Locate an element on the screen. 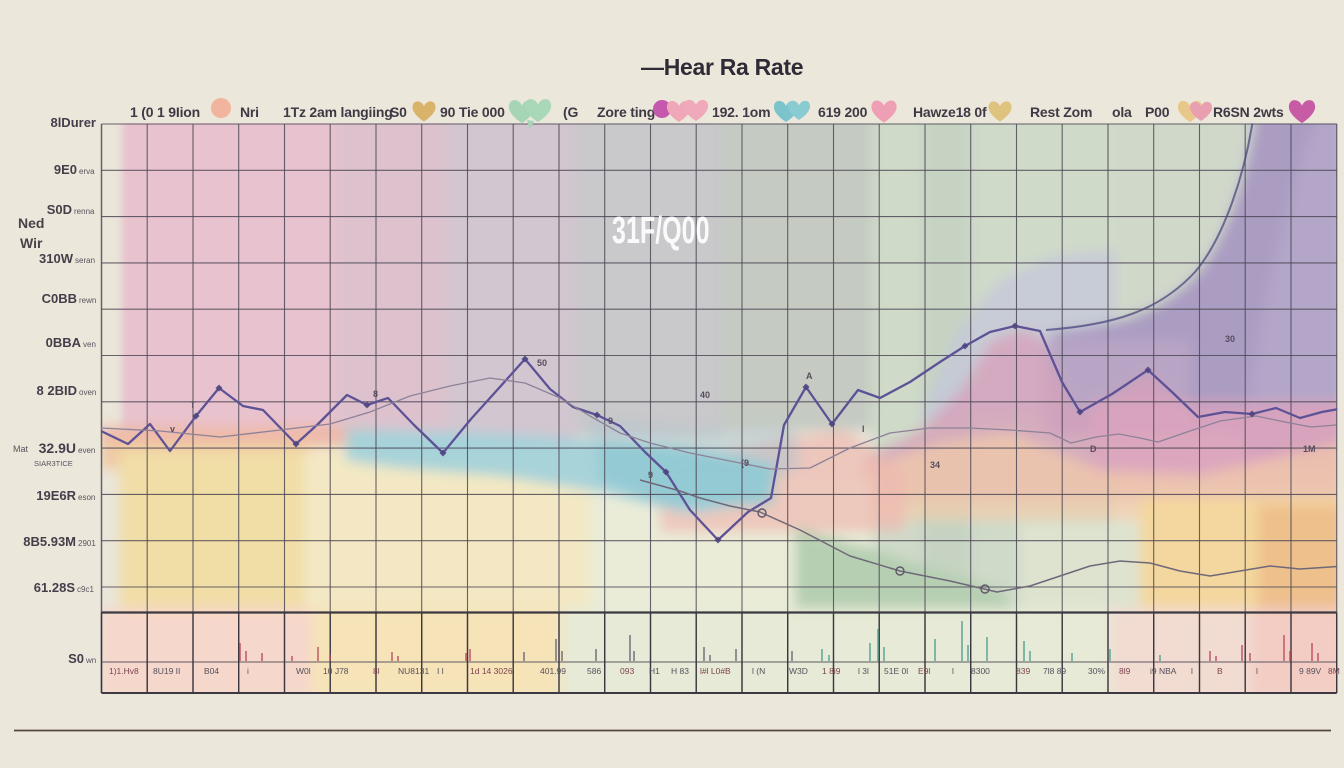  svg-text: c9c1 is located at coordinates (85, 589).